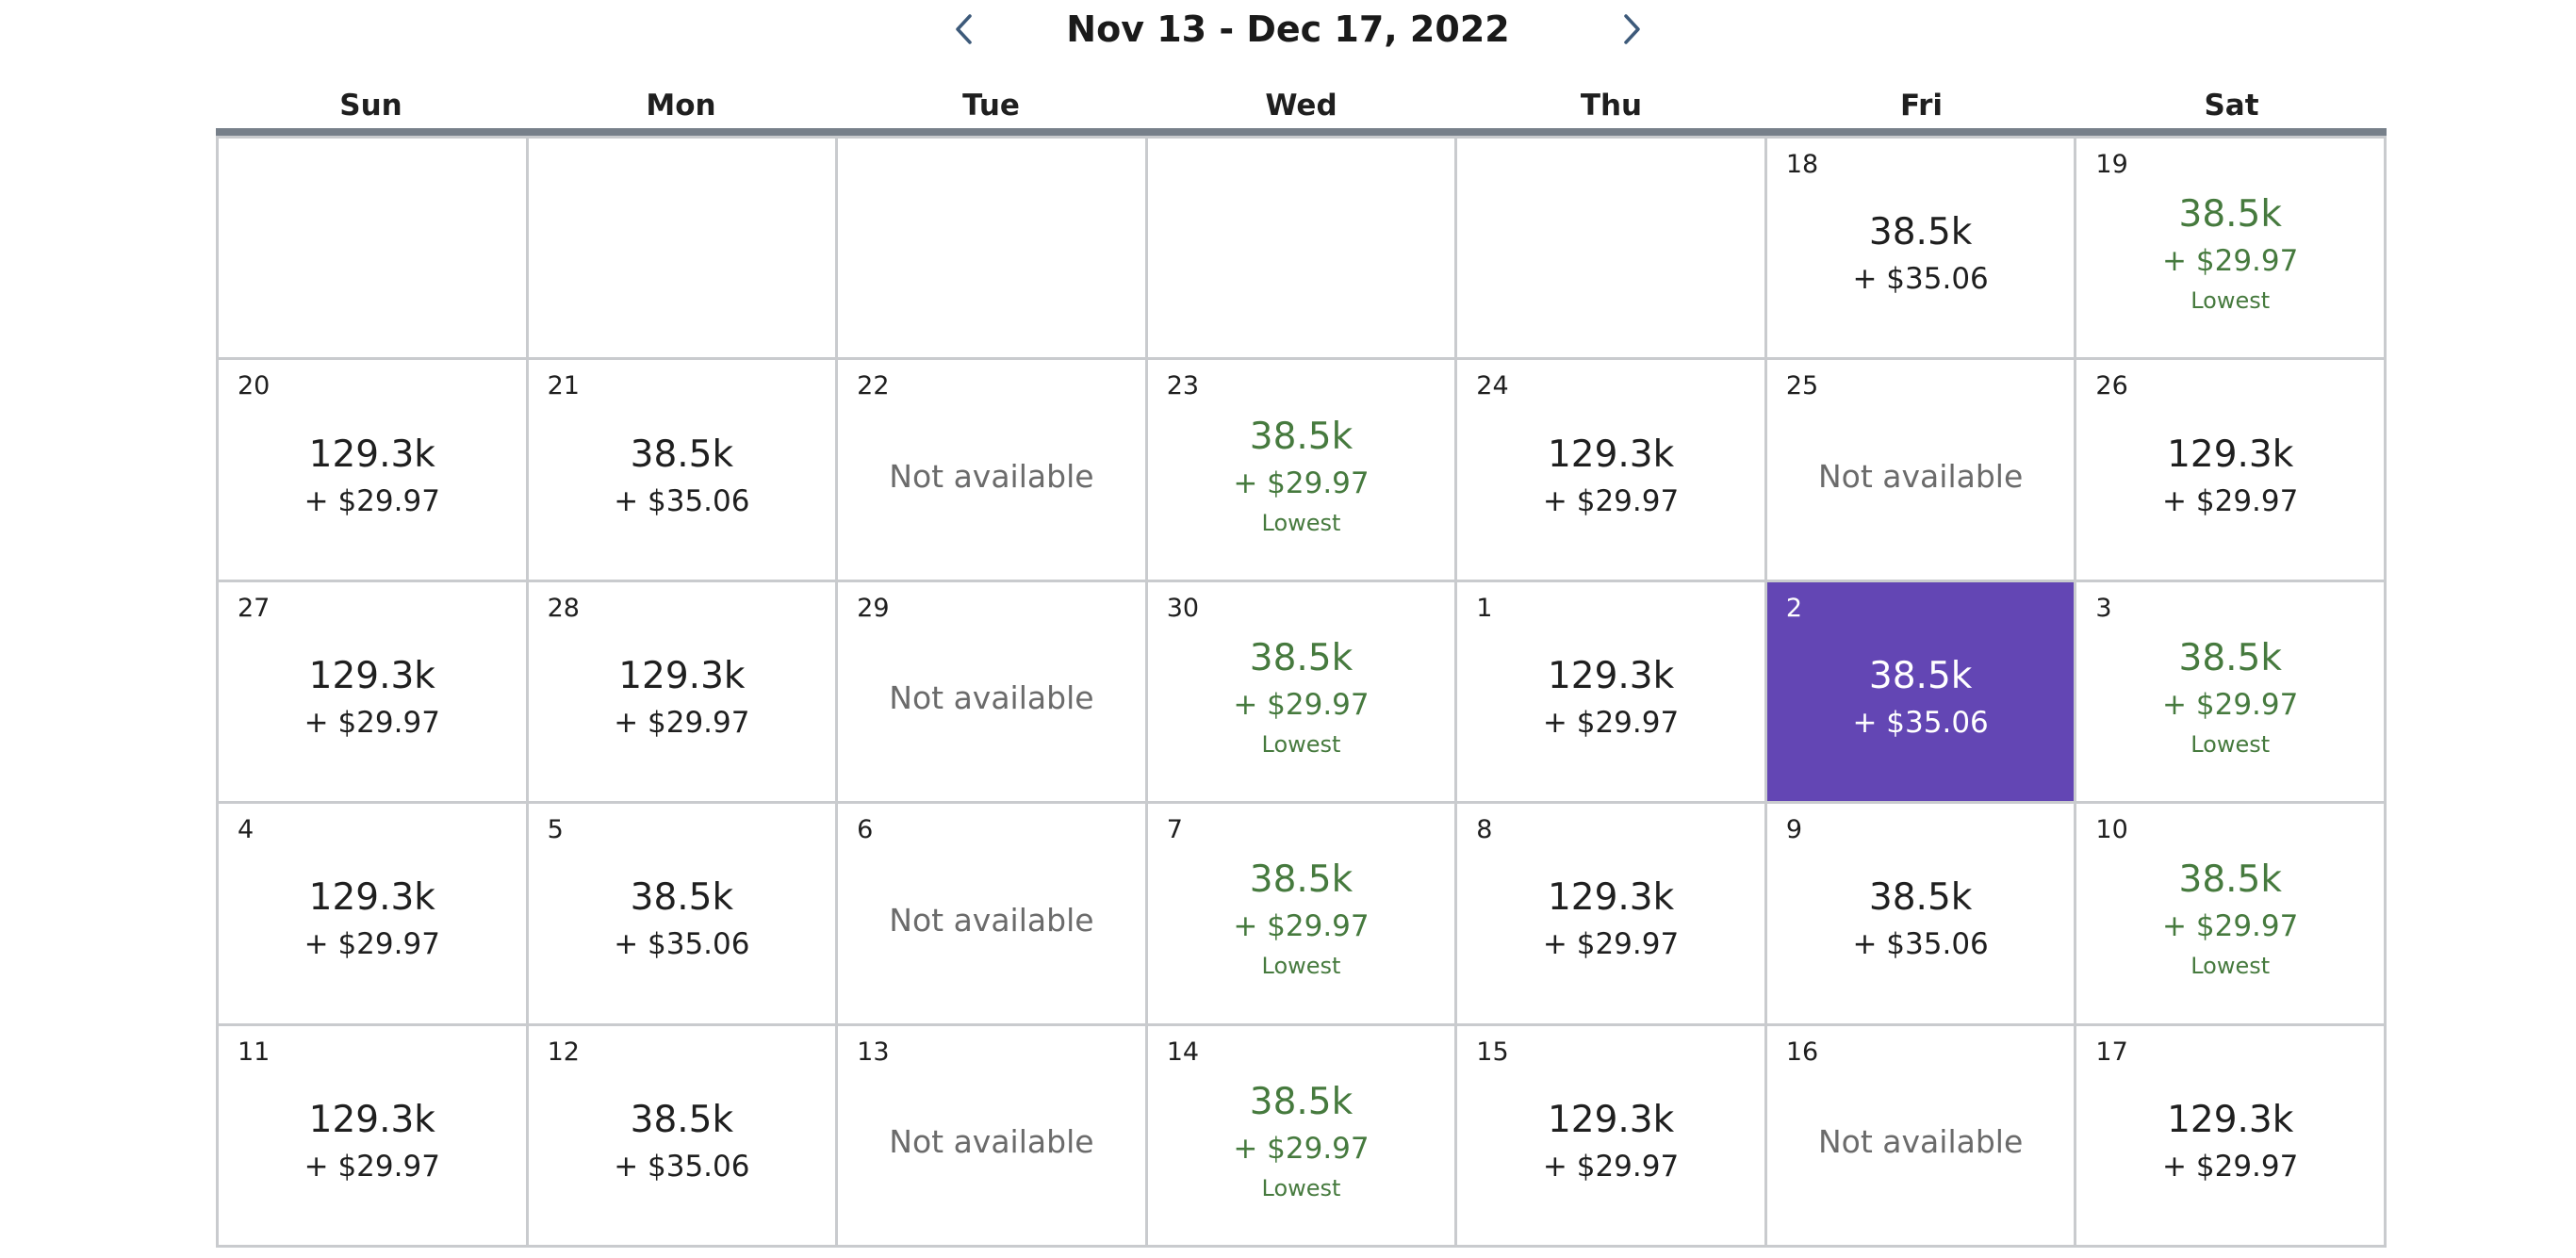  I want to click on calendar-day-cell: 12 38.5k + $35.06, so click(683, 1133).